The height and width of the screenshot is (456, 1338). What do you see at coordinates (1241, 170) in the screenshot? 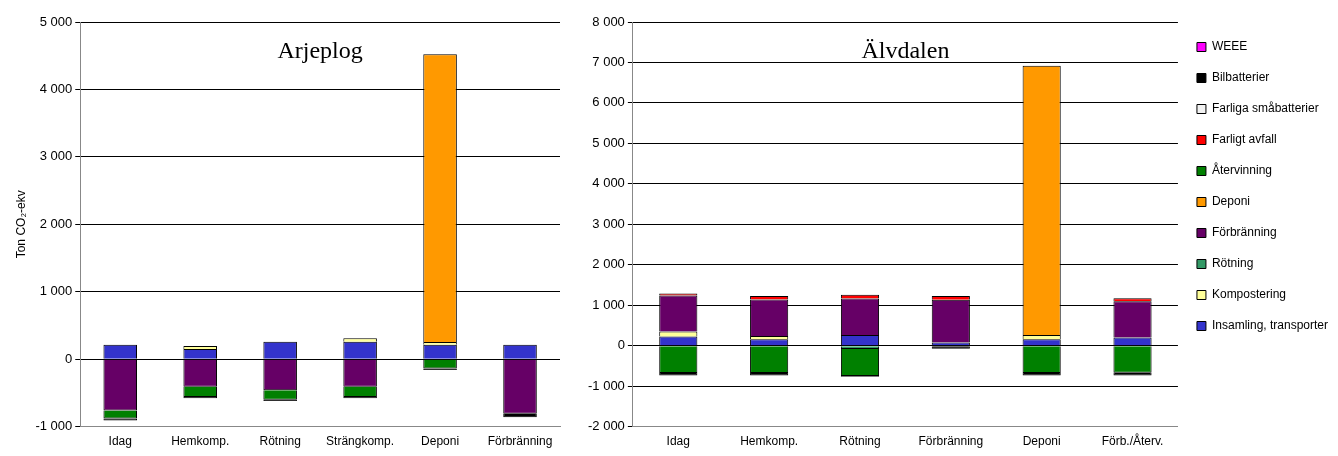
I see `legend-label: Återvinning` at bounding box center [1241, 170].